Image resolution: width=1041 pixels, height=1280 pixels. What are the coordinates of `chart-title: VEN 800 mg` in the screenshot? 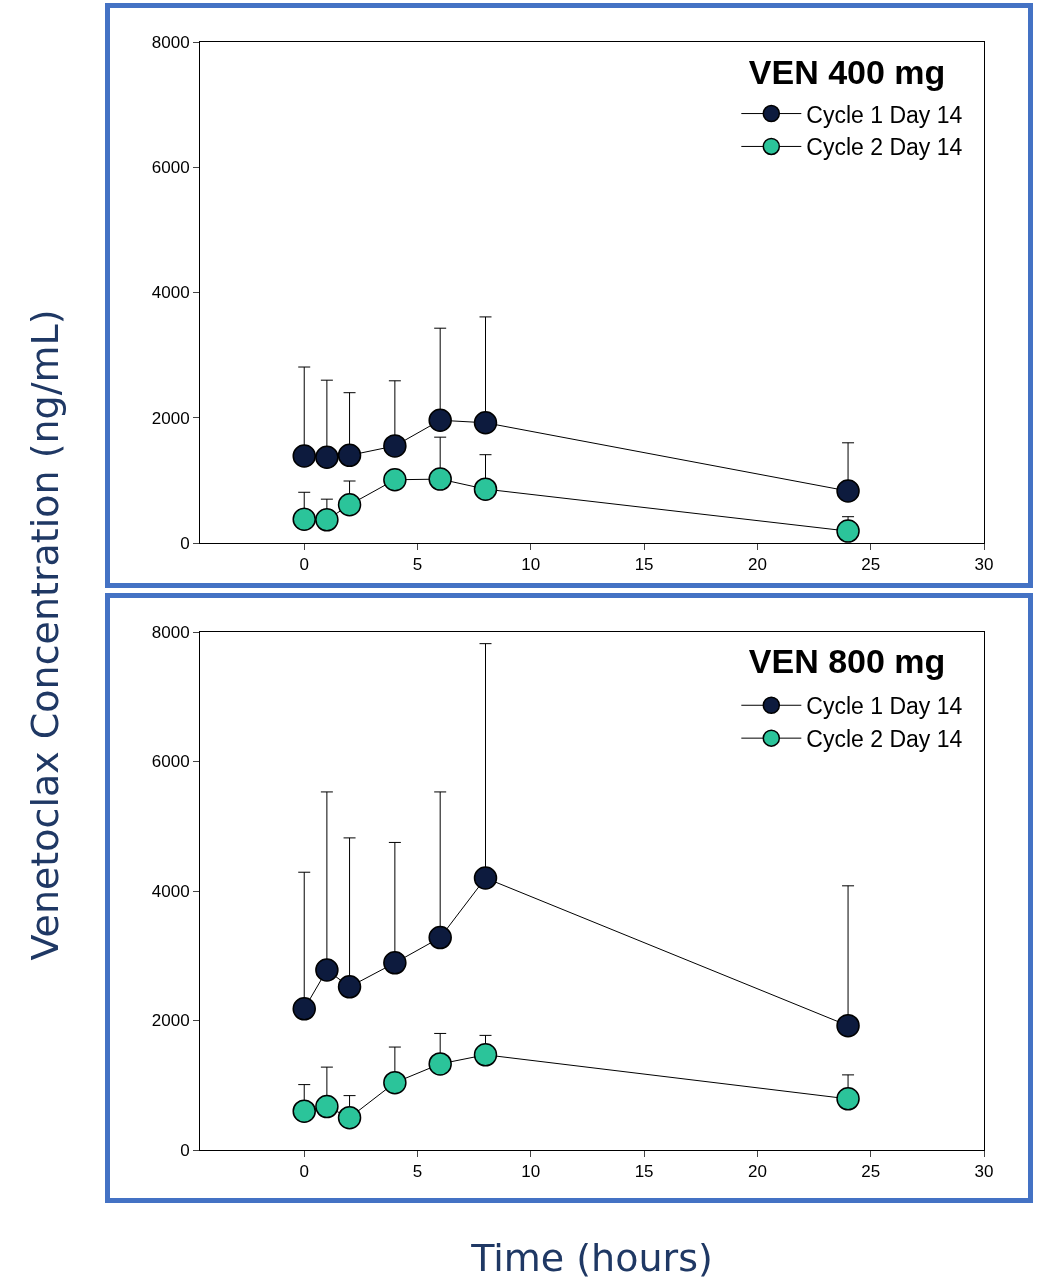 It's located at (847, 660).